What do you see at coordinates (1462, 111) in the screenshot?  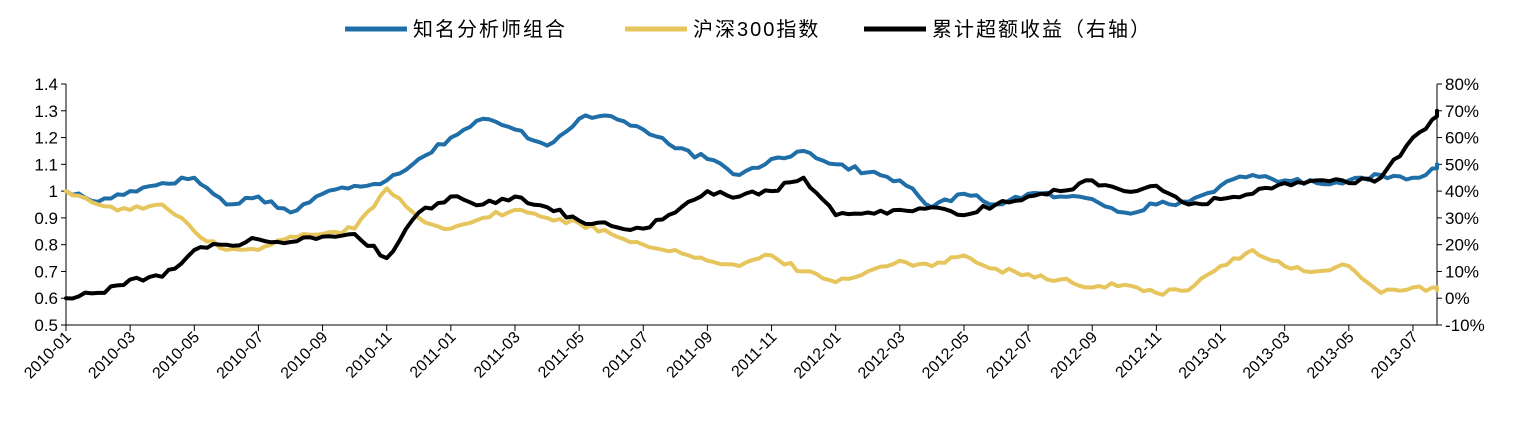 I see `right-tick-label: 70%` at bounding box center [1462, 111].